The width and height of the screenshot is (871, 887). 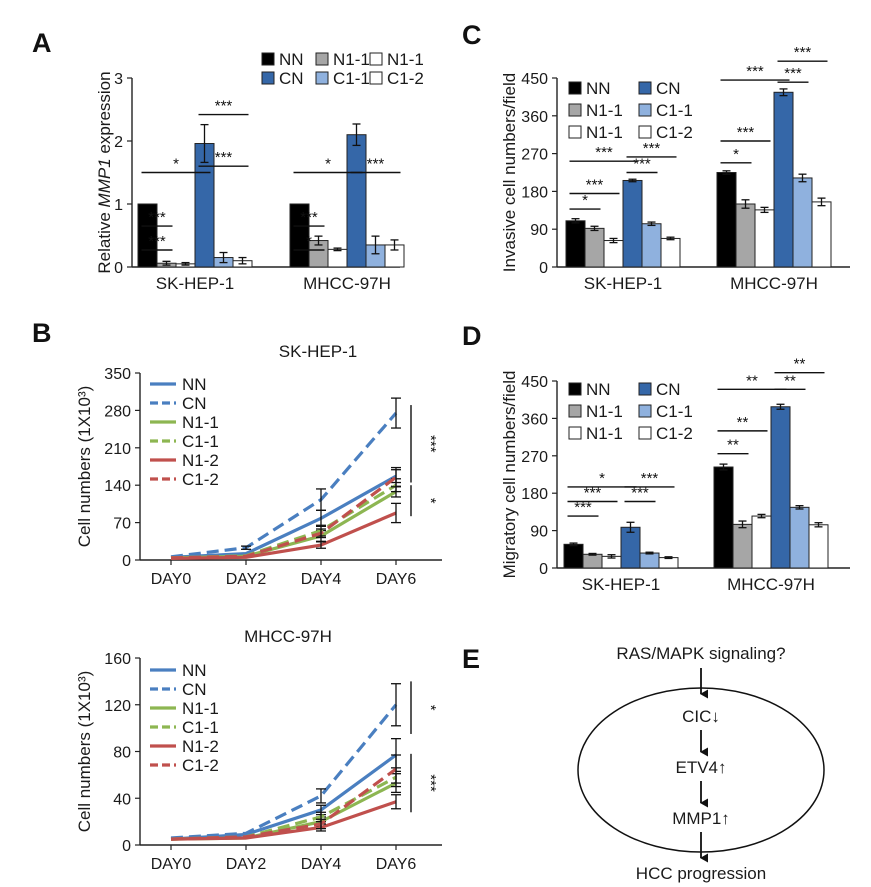 I want to click on panel-letter-c: C, so click(x=472, y=35).